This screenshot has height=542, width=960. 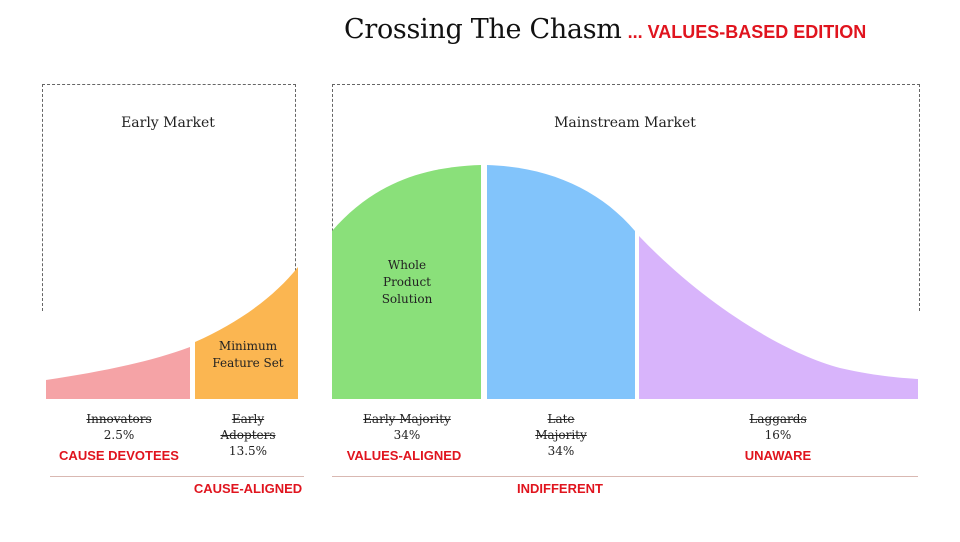 What do you see at coordinates (747, 32) in the screenshot?
I see `title-subtitle: ... VALUES-BASED EDITION` at bounding box center [747, 32].